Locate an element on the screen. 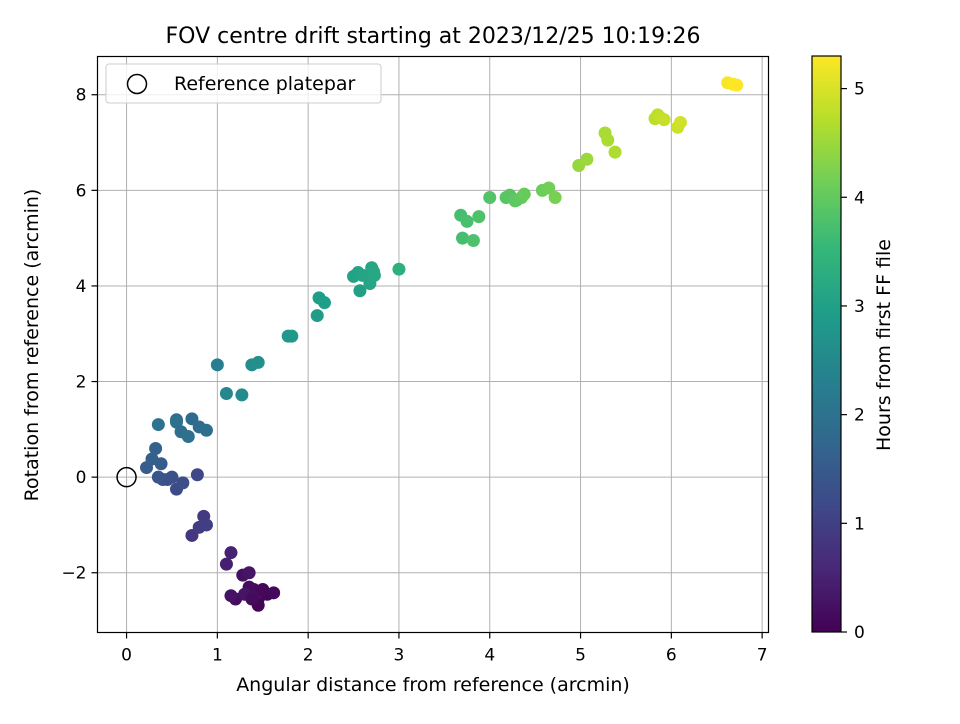  legend-marker is located at coordinates (137, 84).